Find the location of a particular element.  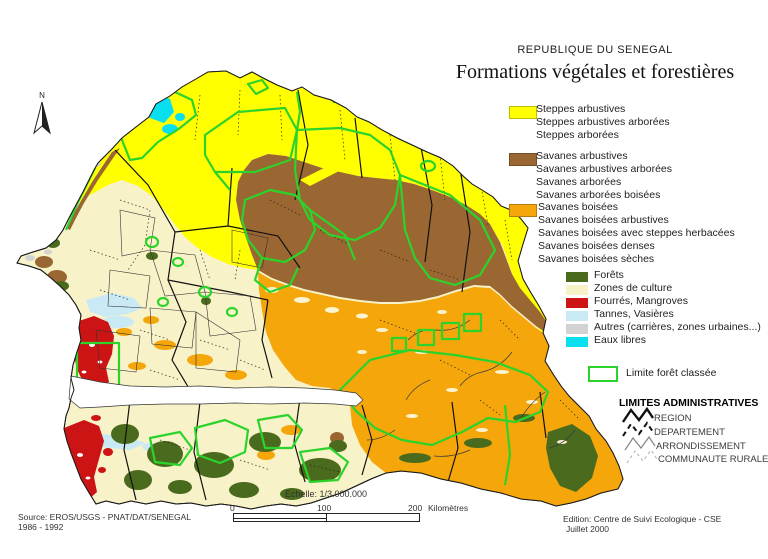

forets-swatch is located at coordinates (577, 277).